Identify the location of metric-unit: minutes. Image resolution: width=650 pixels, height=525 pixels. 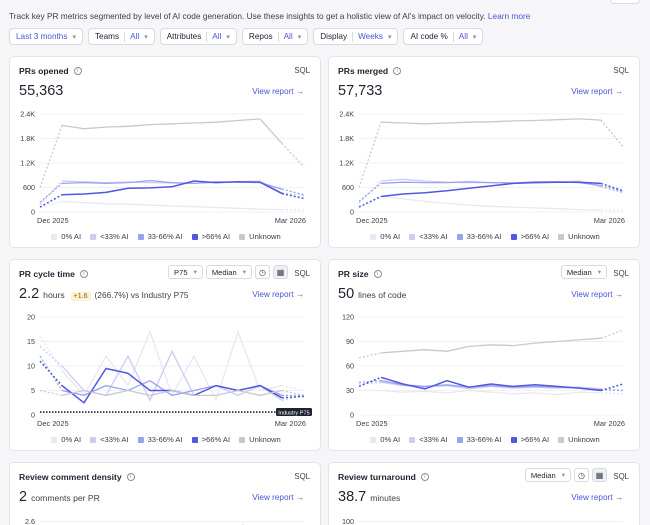
(385, 498).